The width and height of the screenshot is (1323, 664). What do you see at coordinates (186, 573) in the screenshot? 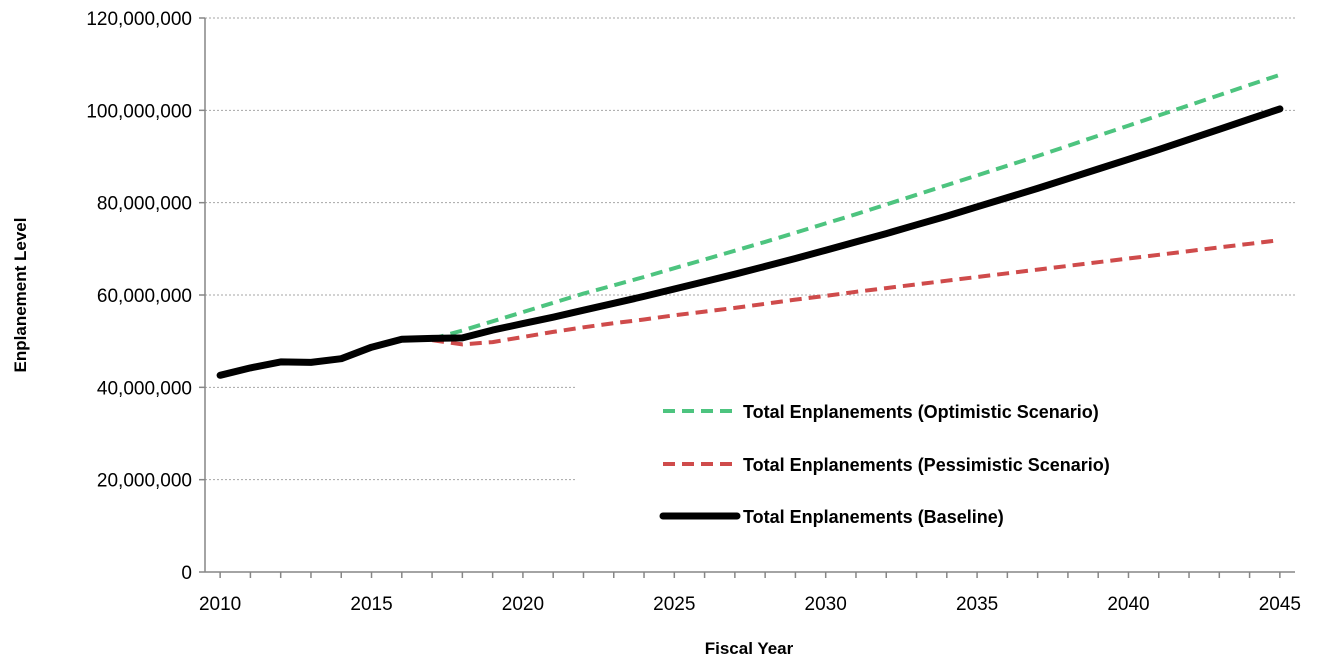
I see `y-tick-label: 0` at bounding box center [186, 573].